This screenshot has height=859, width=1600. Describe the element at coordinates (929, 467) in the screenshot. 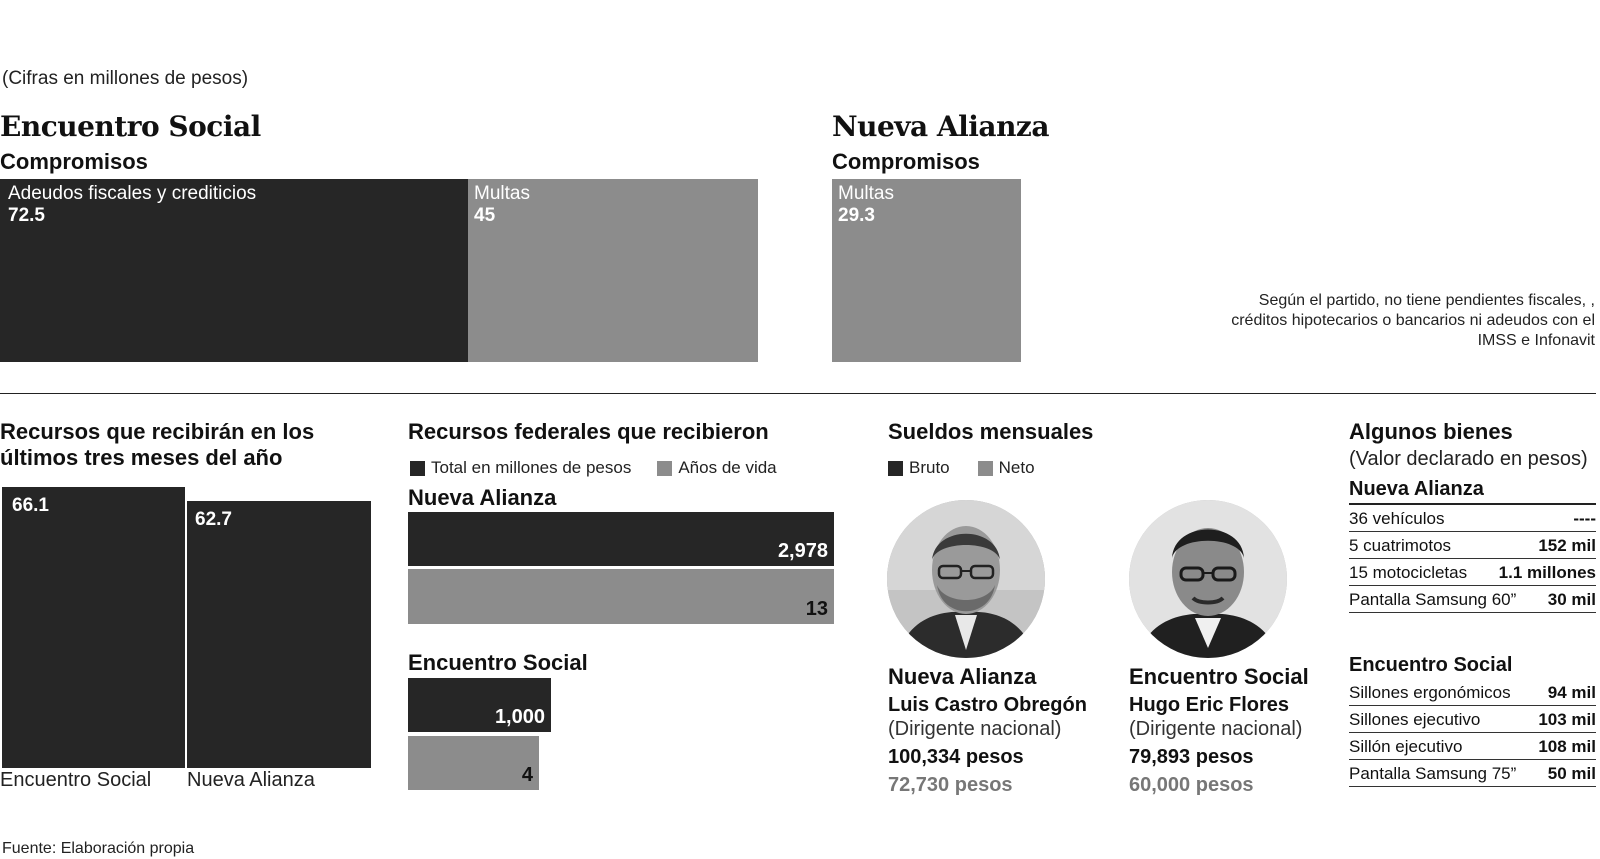

I see `legend-bruto-label: Bruto` at that location.